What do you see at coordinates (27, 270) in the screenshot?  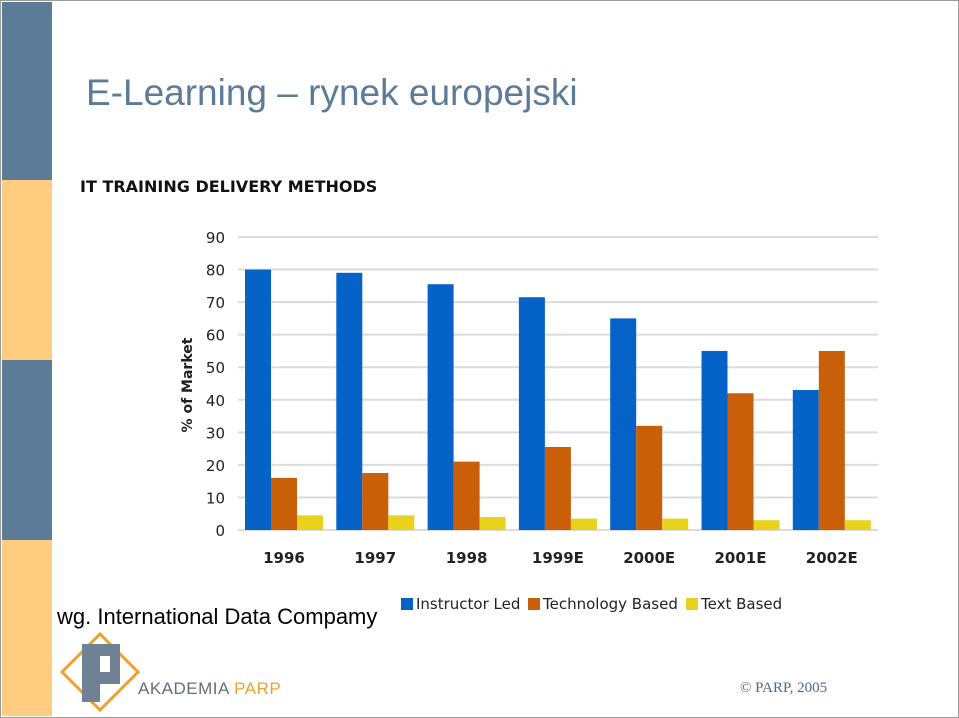 I see `side-stripe-orange-upper` at bounding box center [27, 270].